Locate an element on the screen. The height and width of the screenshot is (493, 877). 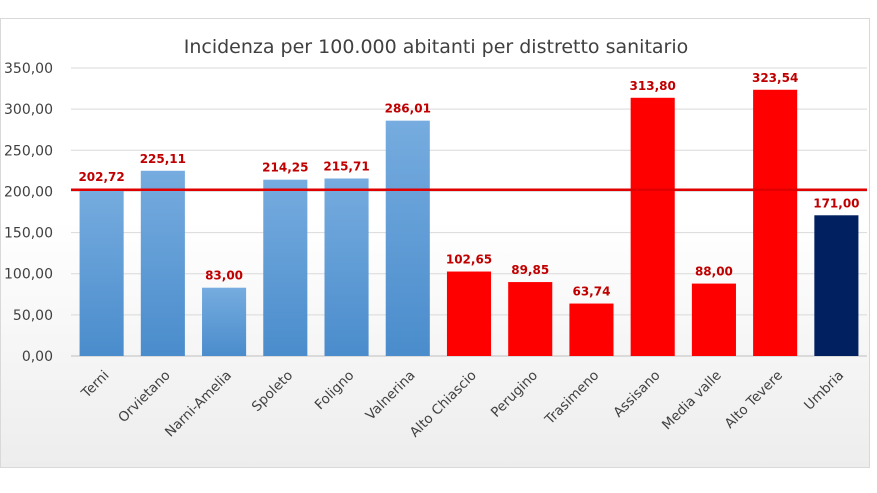
category-label: Assisano is located at coordinates (636, 394).